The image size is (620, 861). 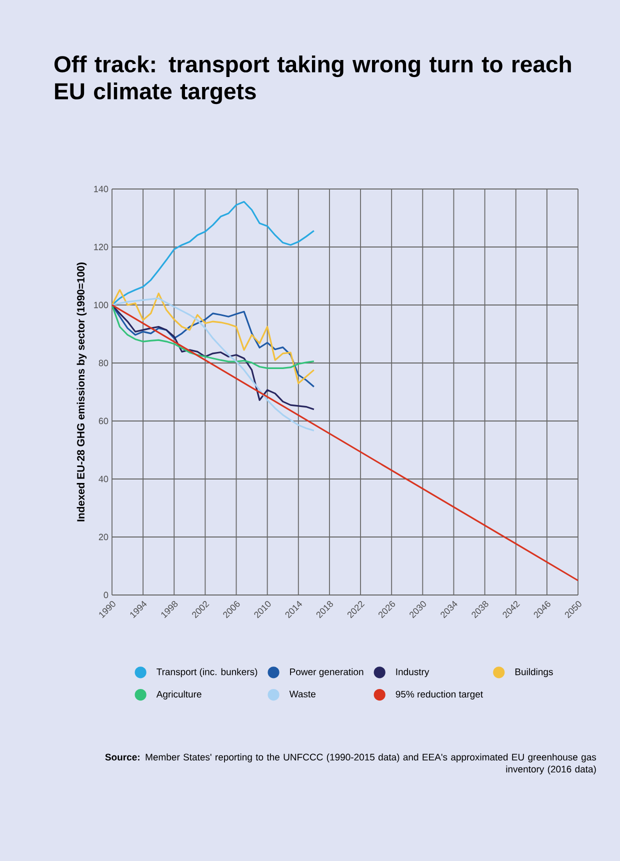 What do you see at coordinates (101, 247) in the screenshot?
I see `y-tick-label: 120` at bounding box center [101, 247].